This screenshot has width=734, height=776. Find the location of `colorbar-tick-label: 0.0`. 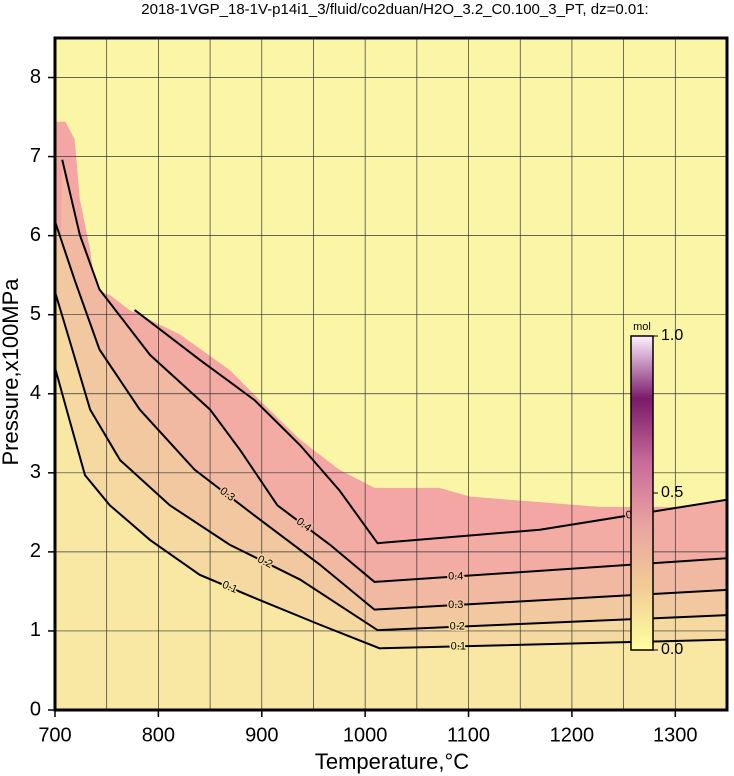

colorbar-tick-label: 0.0 is located at coordinates (672, 649).